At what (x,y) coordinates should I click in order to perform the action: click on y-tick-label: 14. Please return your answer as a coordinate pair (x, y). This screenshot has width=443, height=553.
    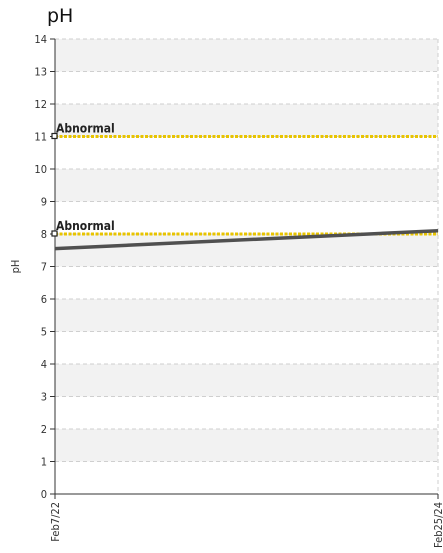
    Looking at the image, I should click on (40, 39).